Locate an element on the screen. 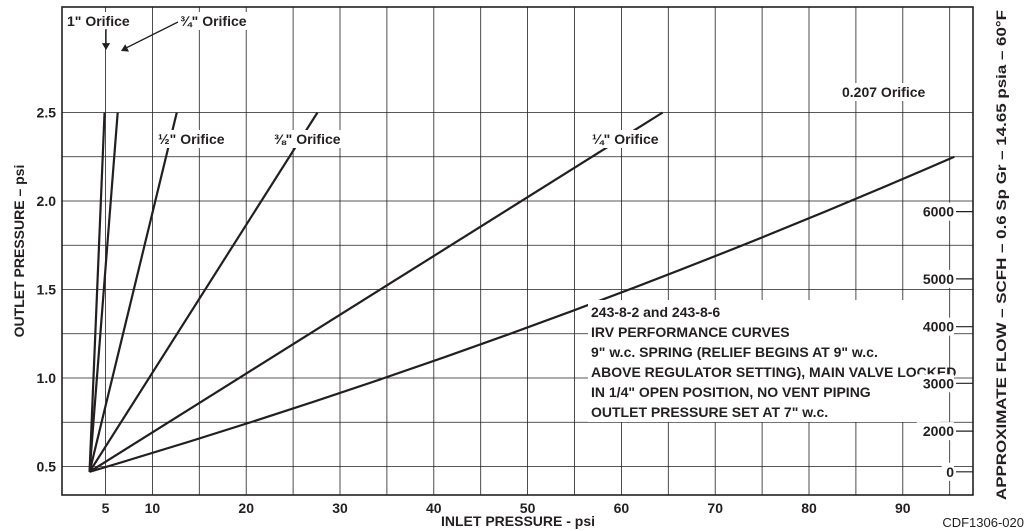 This screenshot has width=1027, height=531. x-axis-title: INLET PRESSURE - psi is located at coordinates (518, 521).